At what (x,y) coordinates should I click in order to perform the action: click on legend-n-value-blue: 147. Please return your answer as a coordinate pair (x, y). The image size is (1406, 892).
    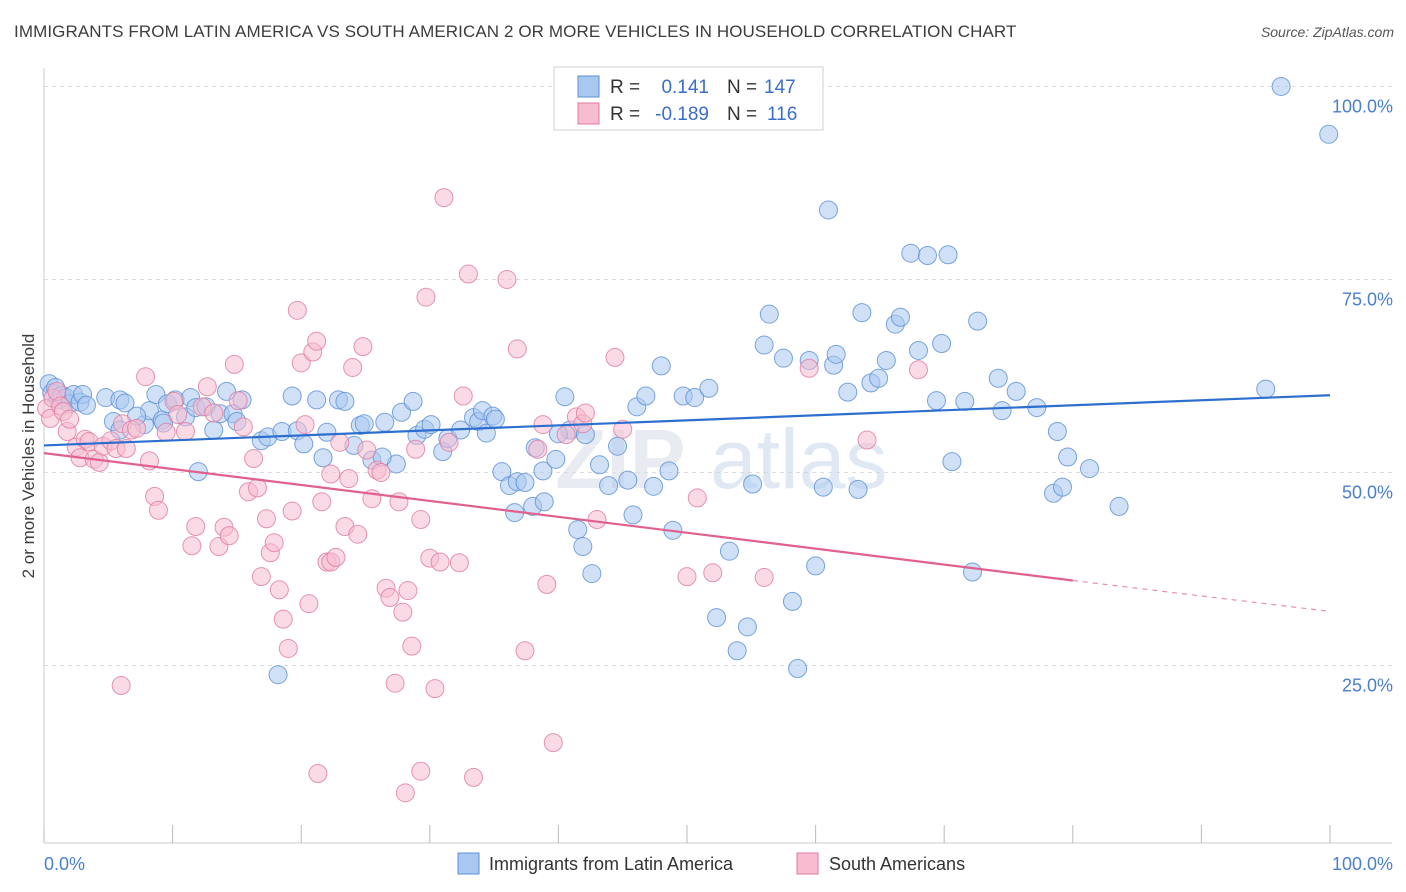
    Looking at the image, I should click on (780, 87).